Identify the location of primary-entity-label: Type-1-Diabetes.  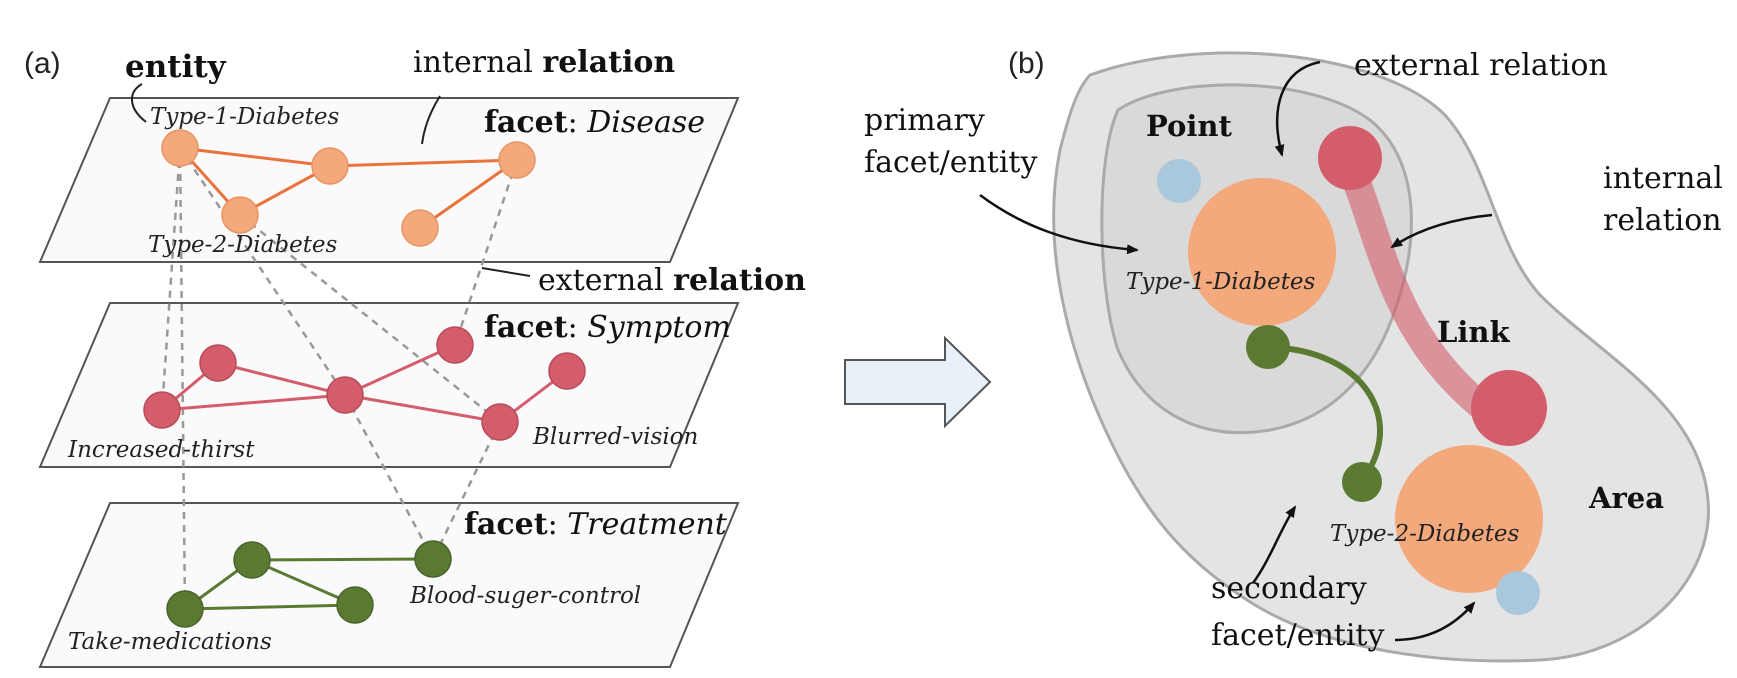
(1221, 282).